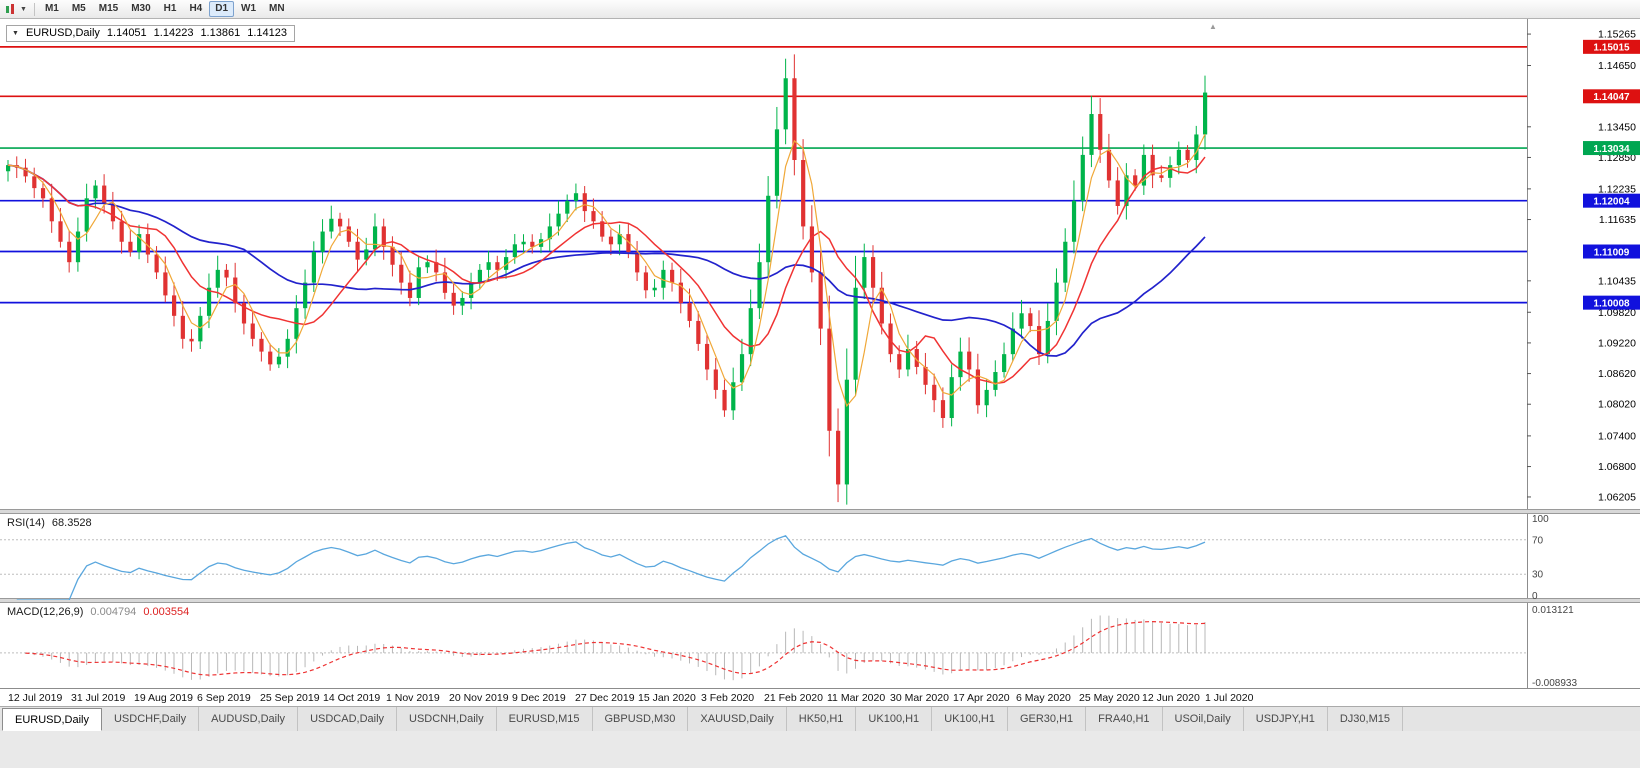 This screenshot has width=1640, height=768. Describe the element at coordinates (173, 33) in the screenshot. I see `ohlc-high: 1.14223` at that location.